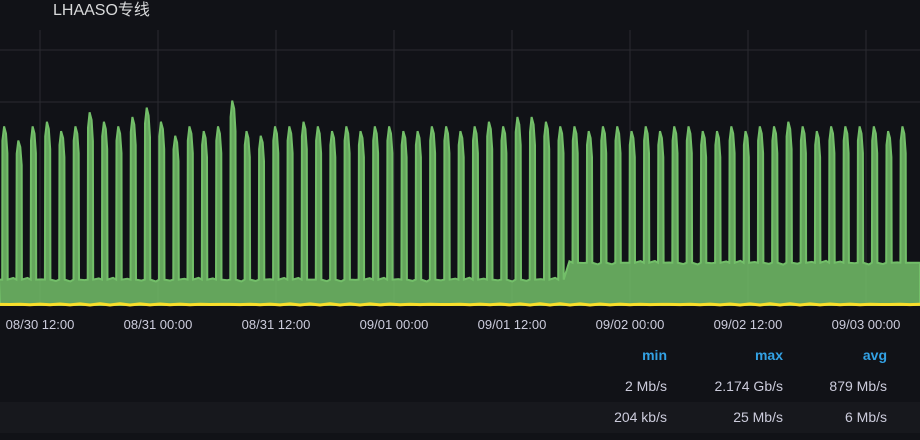 Image resolution: width=920 pixels, height=440 pixels. What do you see at coordinates (768, 355) in the screenshot?
I see `legend-header-max: max` at bounding box center [768, 355].